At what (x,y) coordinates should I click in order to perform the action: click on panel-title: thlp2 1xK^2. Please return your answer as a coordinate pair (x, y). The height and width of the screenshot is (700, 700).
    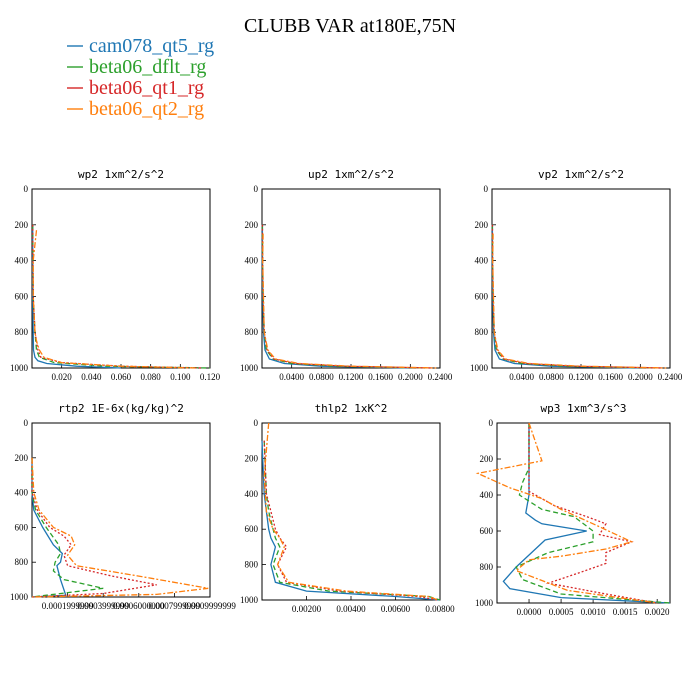
    Looking at the image, I should click on (351, 408).